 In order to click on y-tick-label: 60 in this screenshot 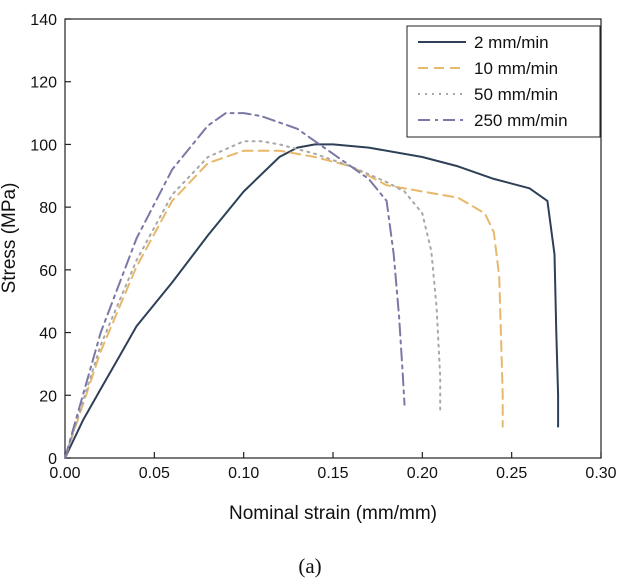, I will do `click(48, 271)`.